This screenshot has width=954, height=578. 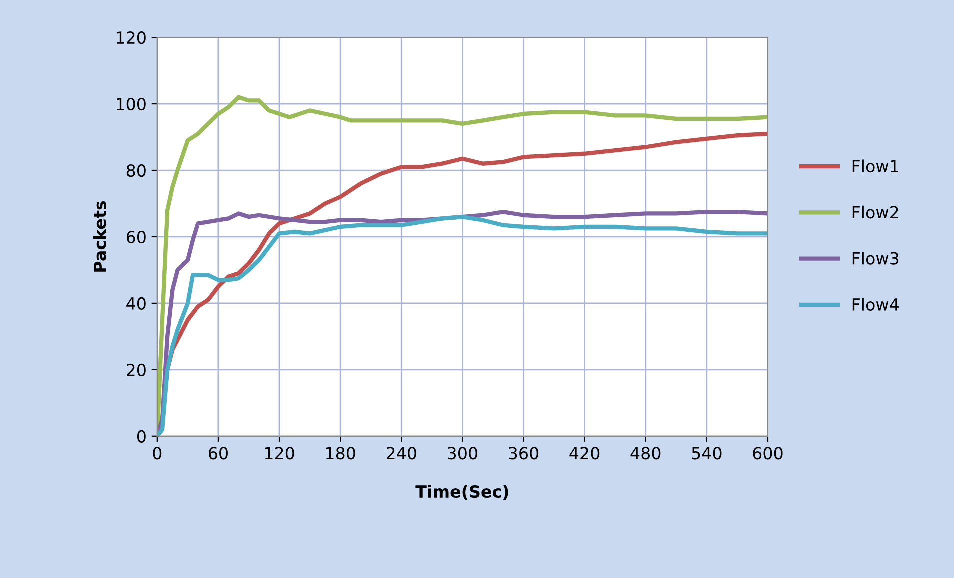 What do you see at coordinates (463, 453) in the screenshot?
I see `x-tick-label: 300` at bounding box center [463, 453].